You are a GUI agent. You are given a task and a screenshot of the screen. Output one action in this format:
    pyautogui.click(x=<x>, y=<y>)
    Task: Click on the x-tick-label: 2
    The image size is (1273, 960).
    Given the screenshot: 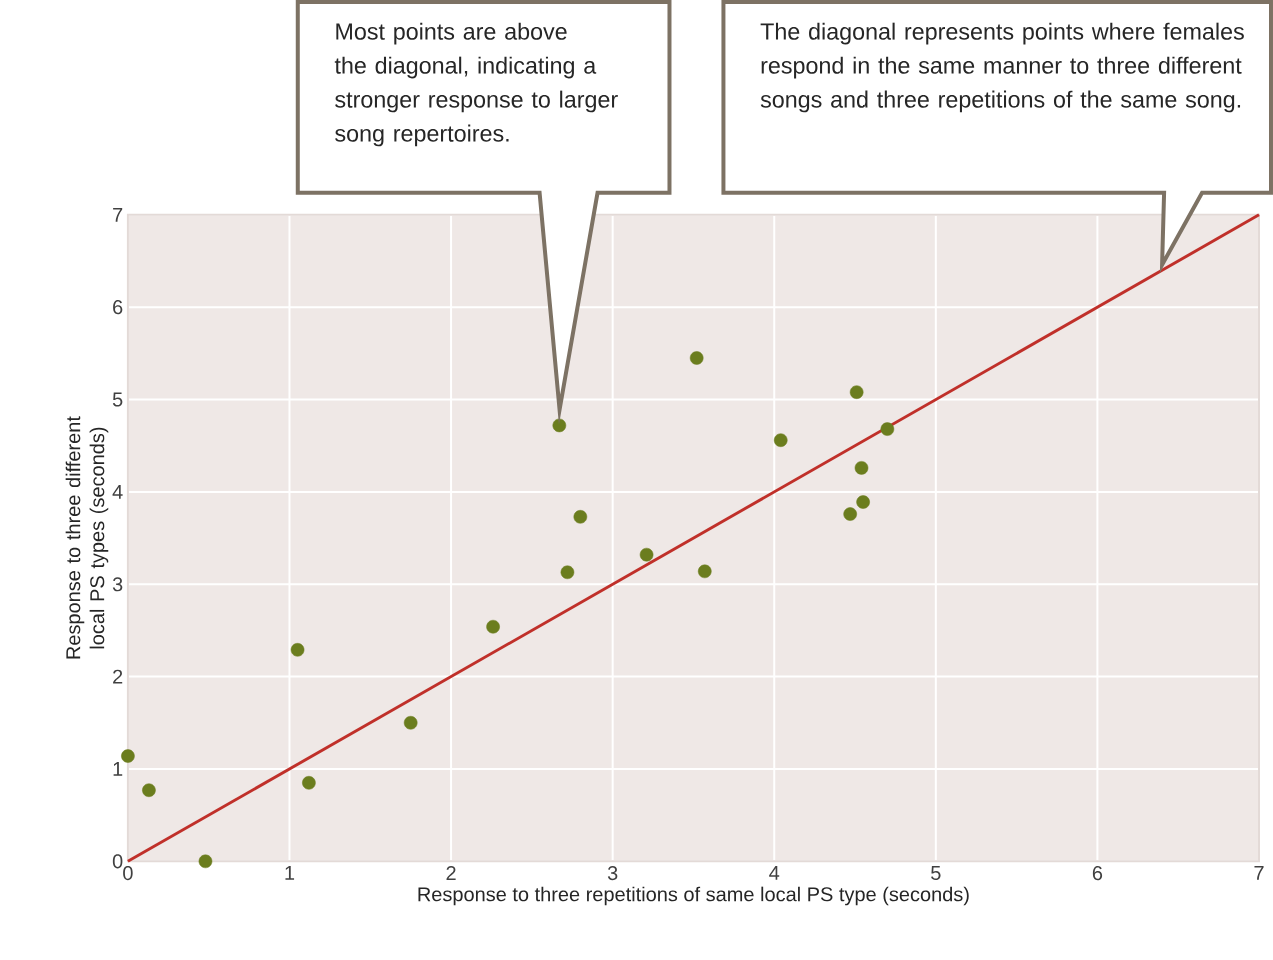 What is the action you would take?
    pyautogui.click(x=451, y=872)
    